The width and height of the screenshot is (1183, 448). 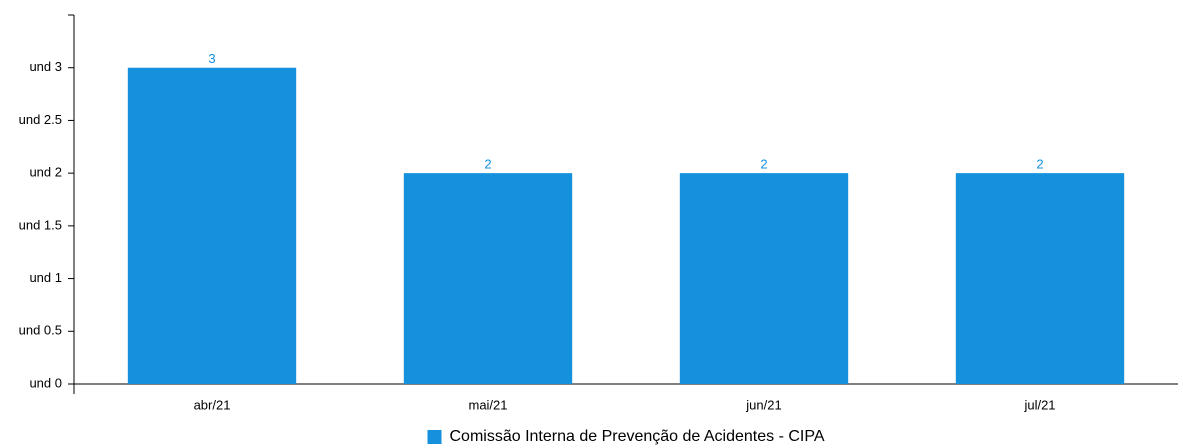 I want to click on x-tick-label: jul/21, so click(x=1039, y=404).